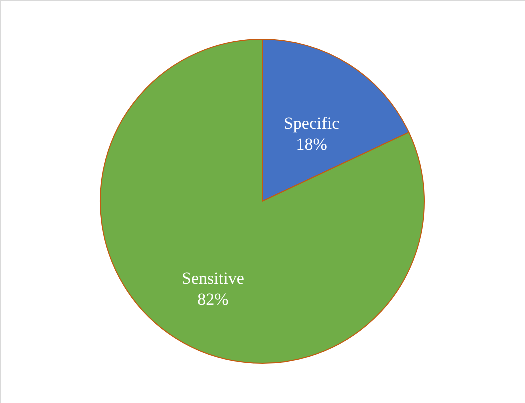 This screenshot has width=525, height=403. I want to click on slice-label: Sensitive, so click(213, 278).